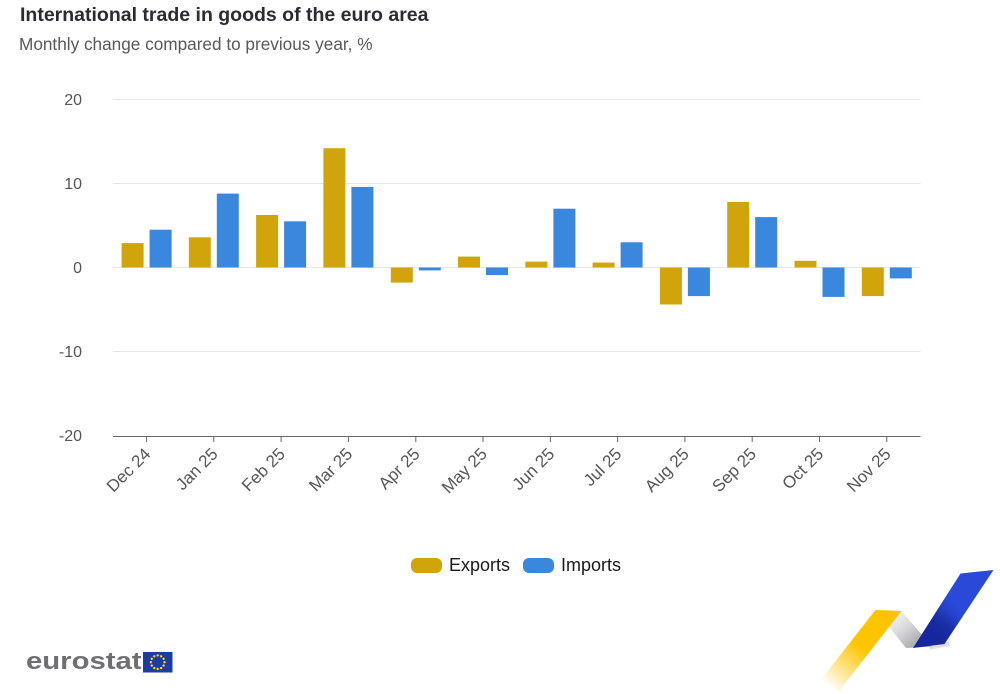 This screenshot has width=1000, height=694. Describe the element at coordinates (734, 470) in the screenshot. I see `svg-text: Sep 25` at that location.